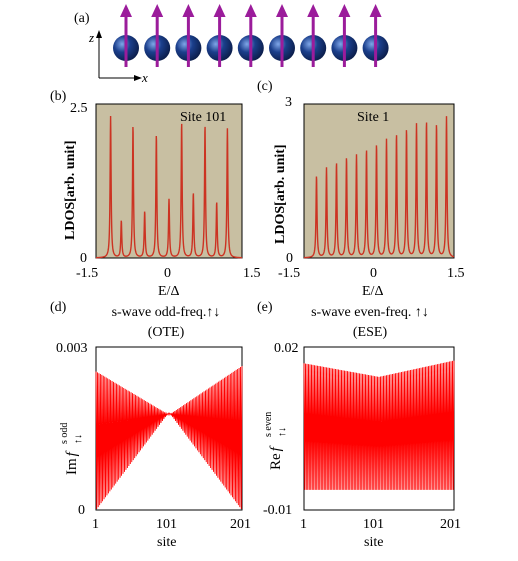 This screenshot has height=561, width=518. I want to click on panel-b-plot-area, so click(169, 181).